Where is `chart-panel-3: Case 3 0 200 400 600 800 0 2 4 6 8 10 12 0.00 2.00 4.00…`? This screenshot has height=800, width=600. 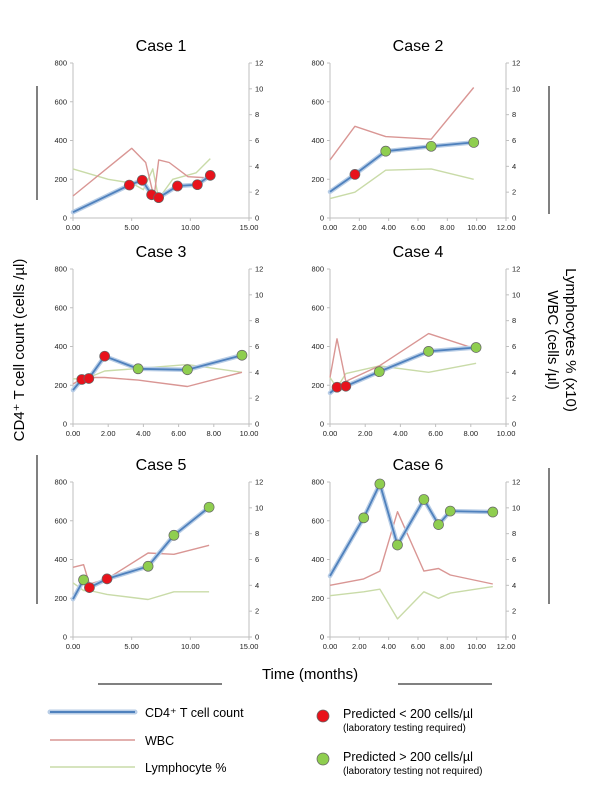
chart-panel-3: Case 3 0 200 400 600 800 0 2 4 6 8 10 12 0.00 2.00 4.00… is located at coordinates (158, 341).